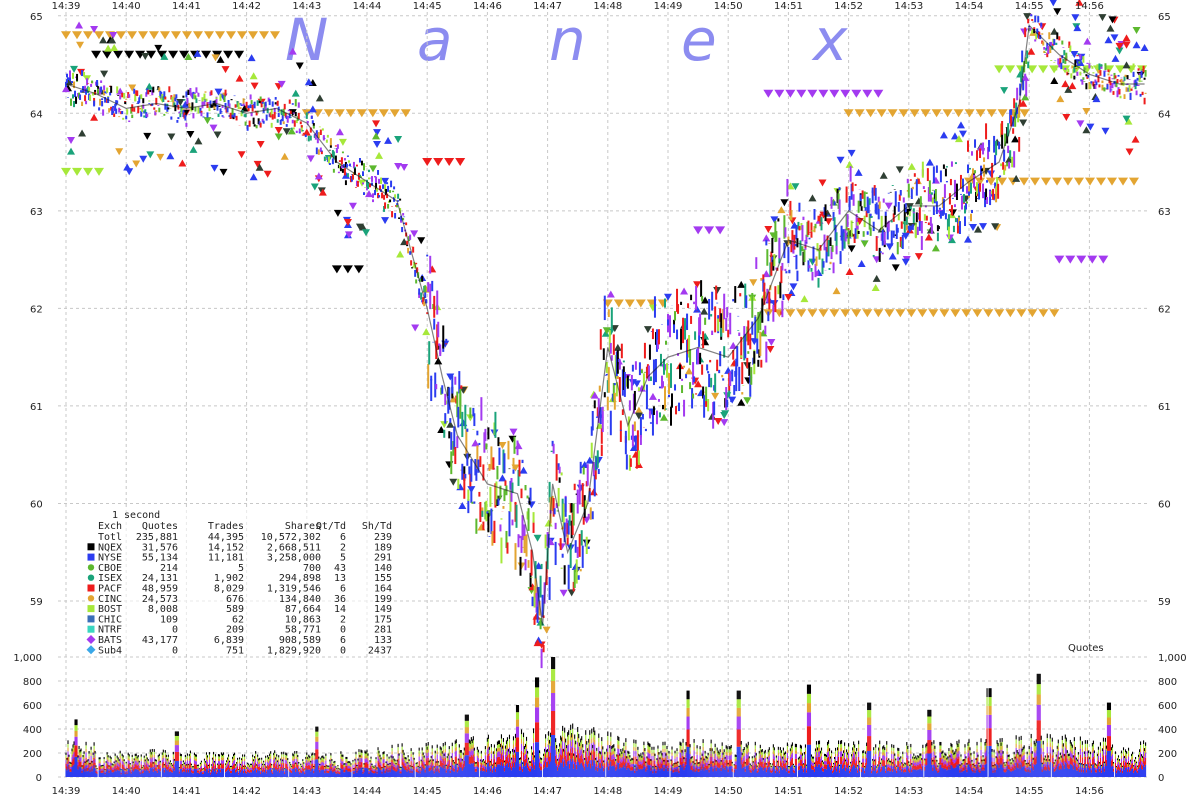 This screenshot has width=1200, height=800. Describe the element at coordinates (829, 40) in the screenshot. I see `watermark-letter: x` at that location.